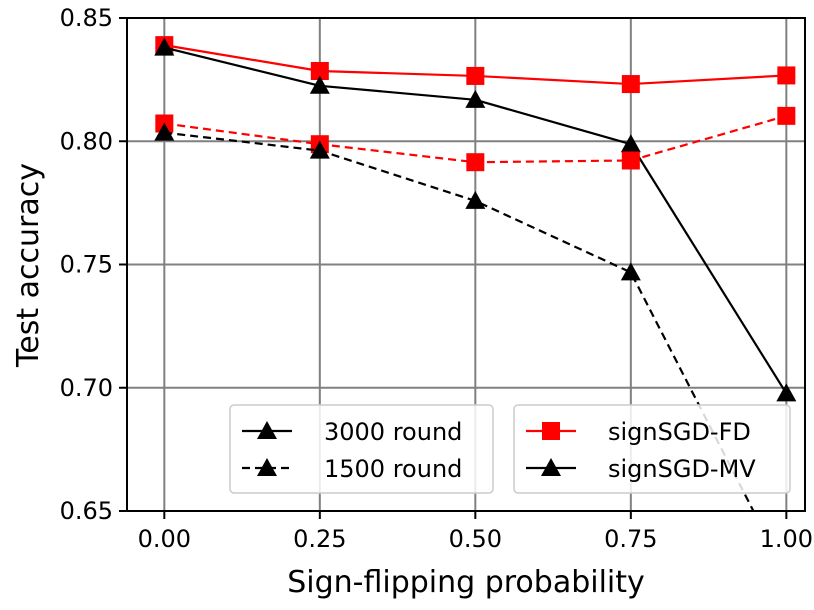  Describe the element at coordinates (786, 539) in the screenshot. I see `x-tick-label: 1.00` at that location.